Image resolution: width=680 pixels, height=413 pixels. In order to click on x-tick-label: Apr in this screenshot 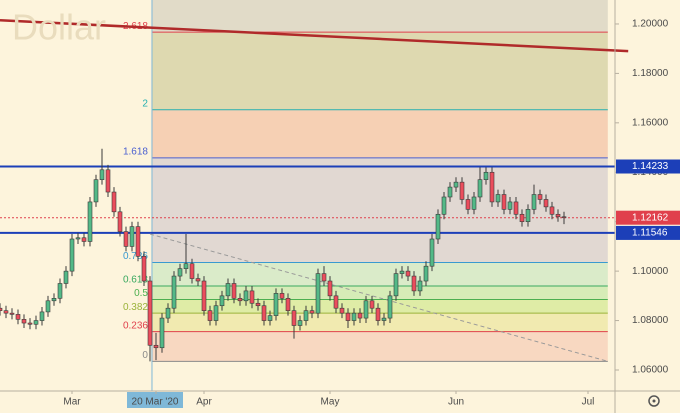, I will do `click(204, 402)`.